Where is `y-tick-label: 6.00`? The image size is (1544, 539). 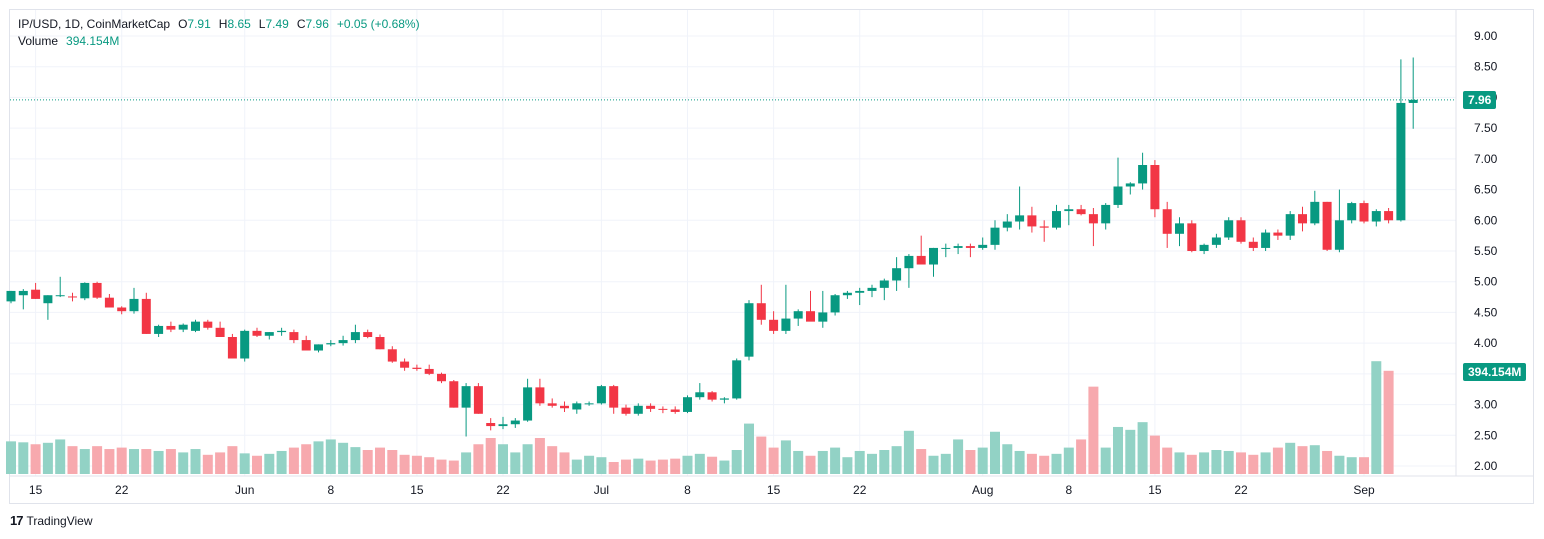
y-tick-label: 6.00 is located at coordinates (1486, 220).